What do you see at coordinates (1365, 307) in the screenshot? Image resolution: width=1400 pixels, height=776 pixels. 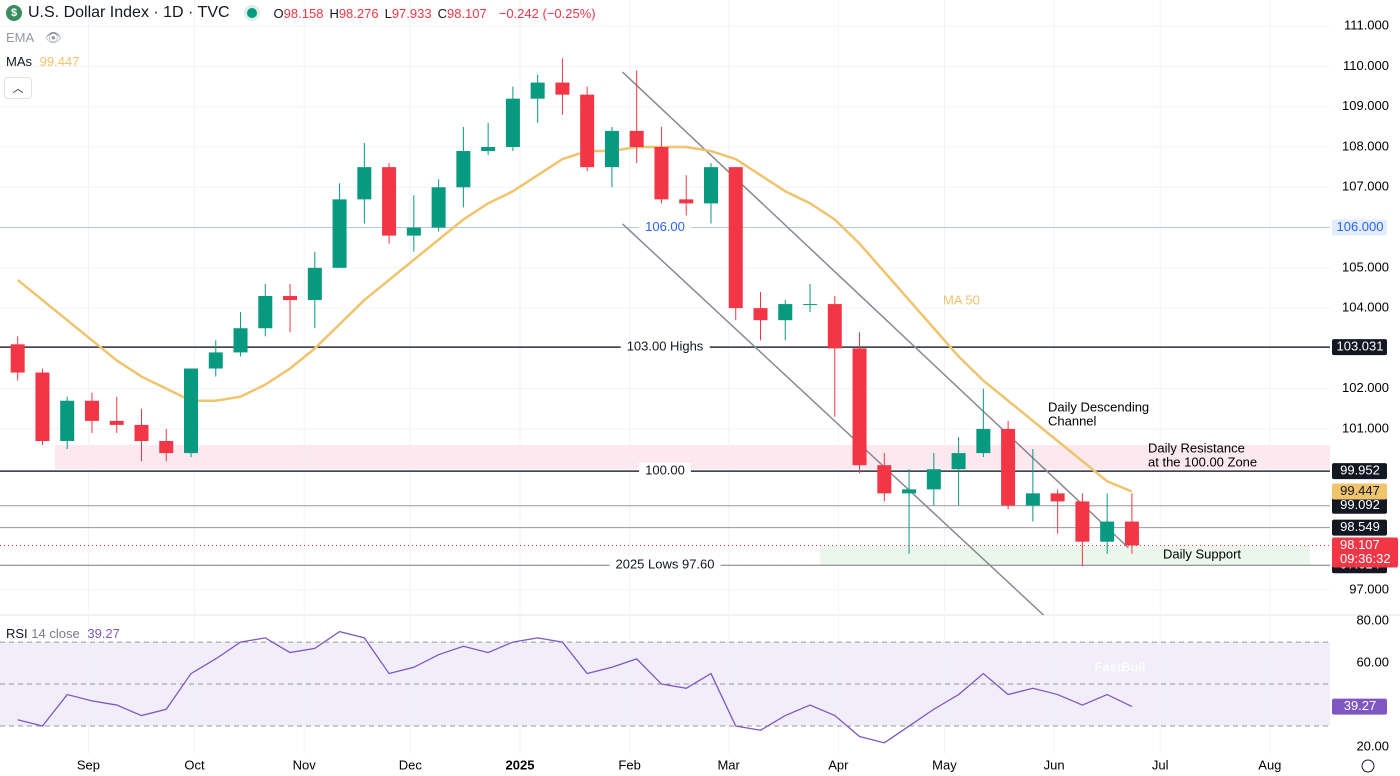 I see `y-tick-label: 104.000` at bounding box center [1365, 307].